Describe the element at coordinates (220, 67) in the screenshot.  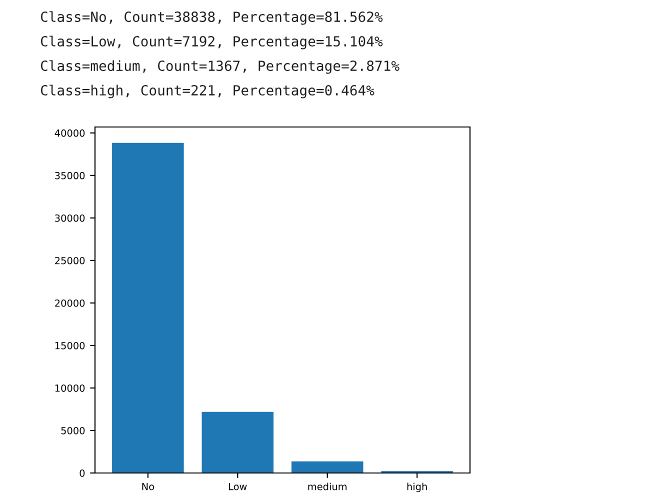
I see `text: Class=medium, Count=1367, Percentage=2.871%` at that location.